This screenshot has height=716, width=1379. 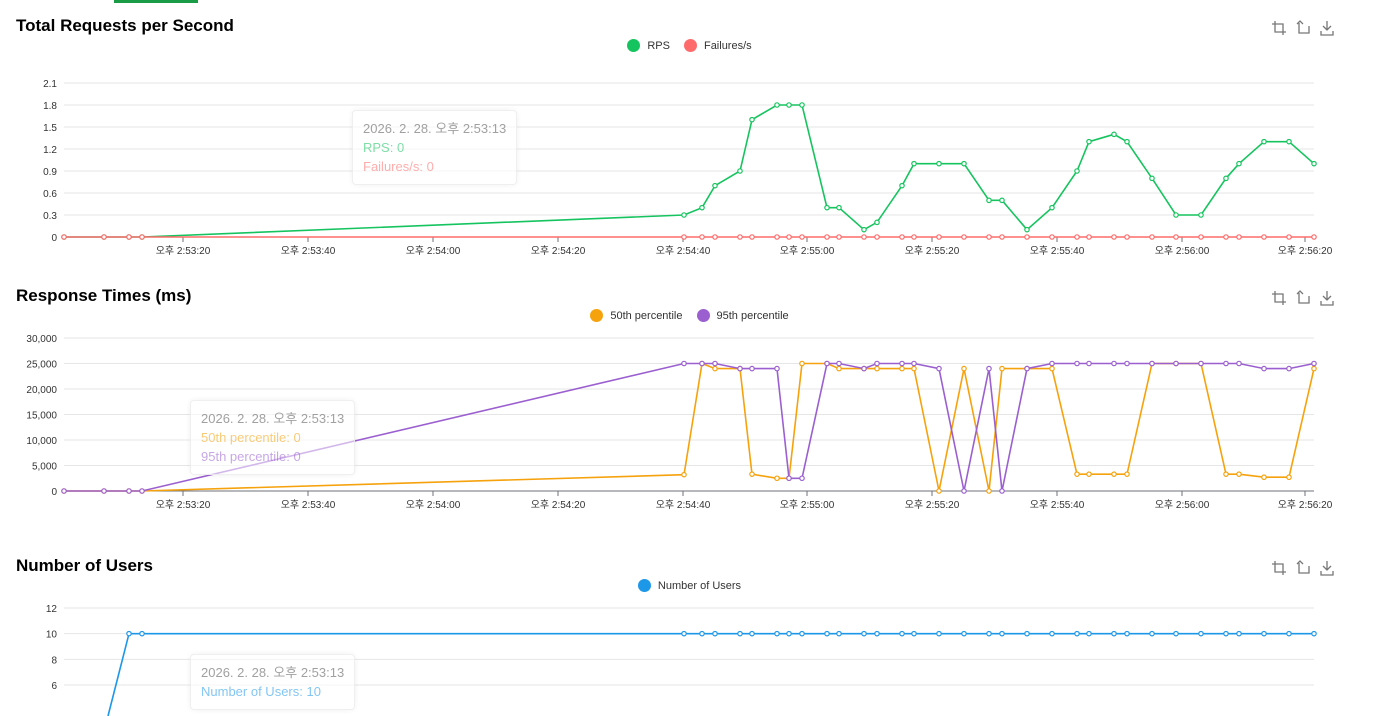 What do you see at coordinates (52, 635) in the screenshot?
I see `y-tick-label: 10` at bounding box center [52, 635].